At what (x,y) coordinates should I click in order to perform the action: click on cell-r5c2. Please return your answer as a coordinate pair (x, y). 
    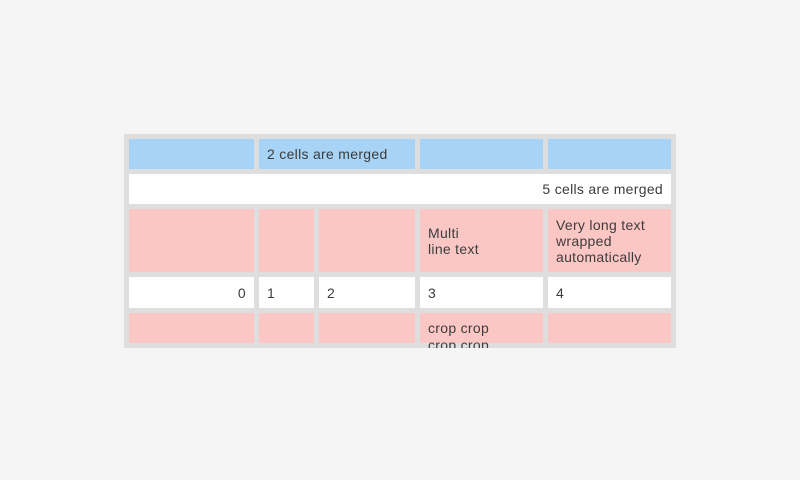
    Looking at the image, I should click on (286, 328).